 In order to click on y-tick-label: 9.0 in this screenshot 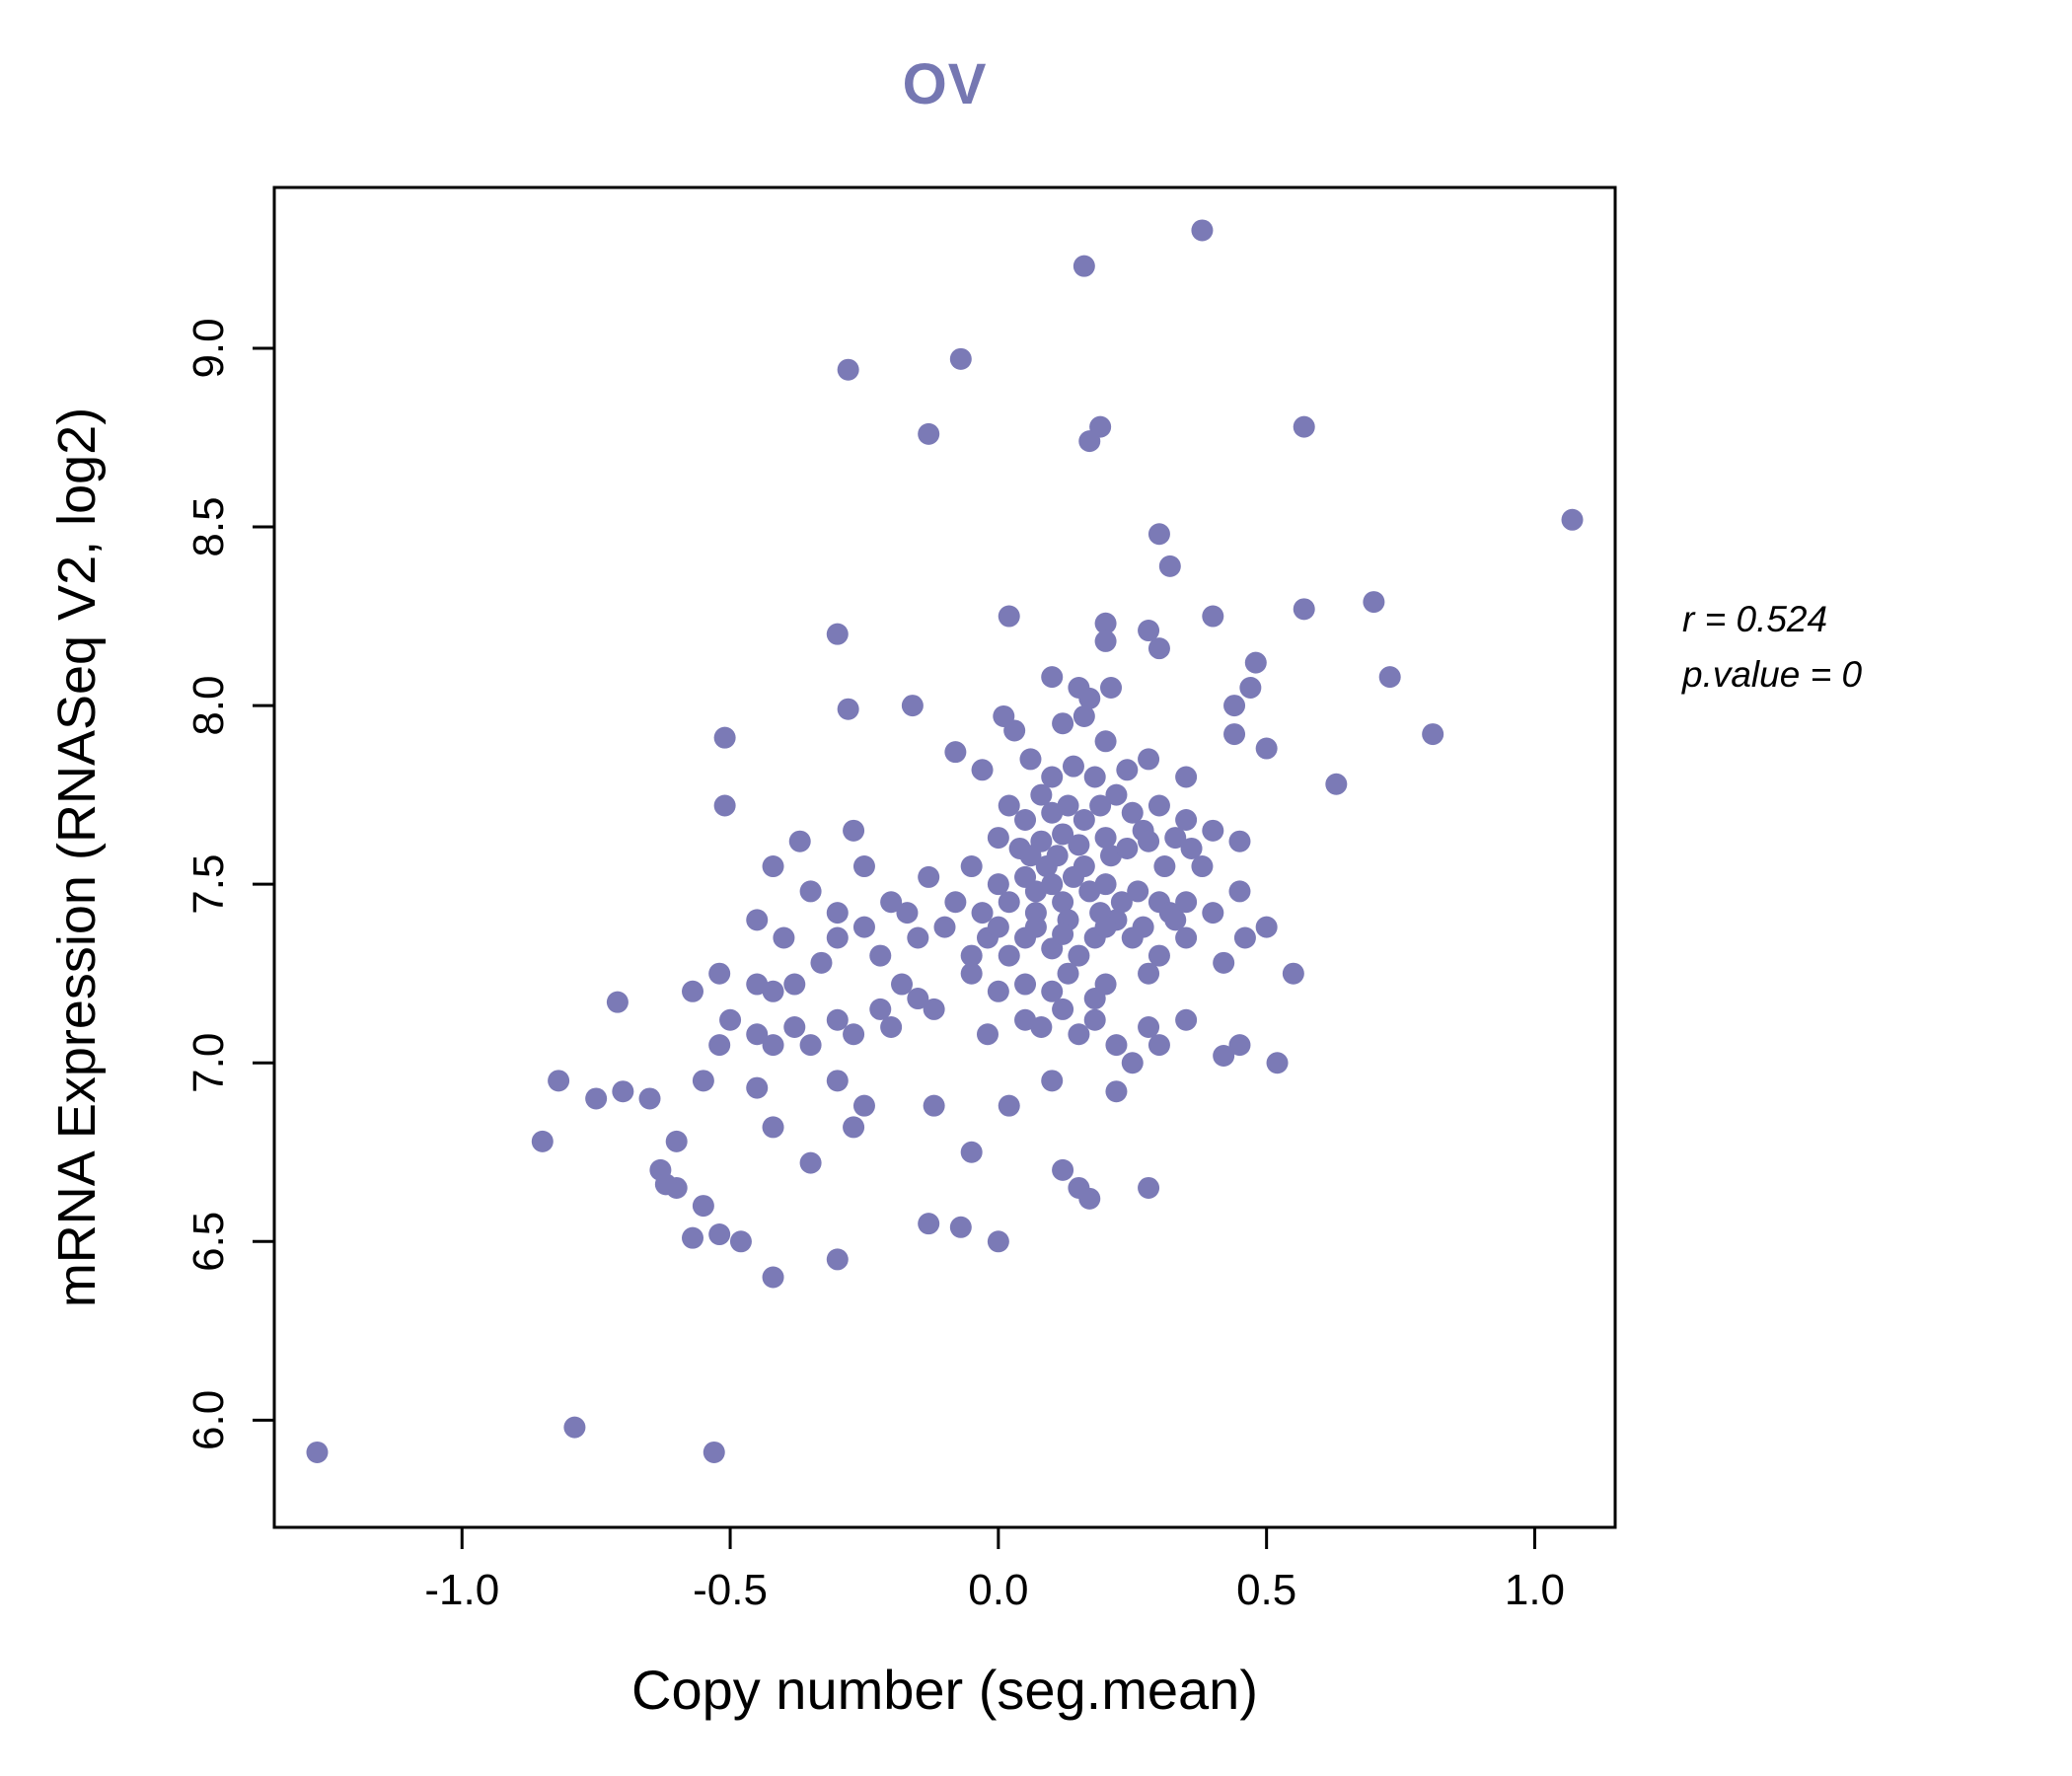, I will do `click(209, 348)`.